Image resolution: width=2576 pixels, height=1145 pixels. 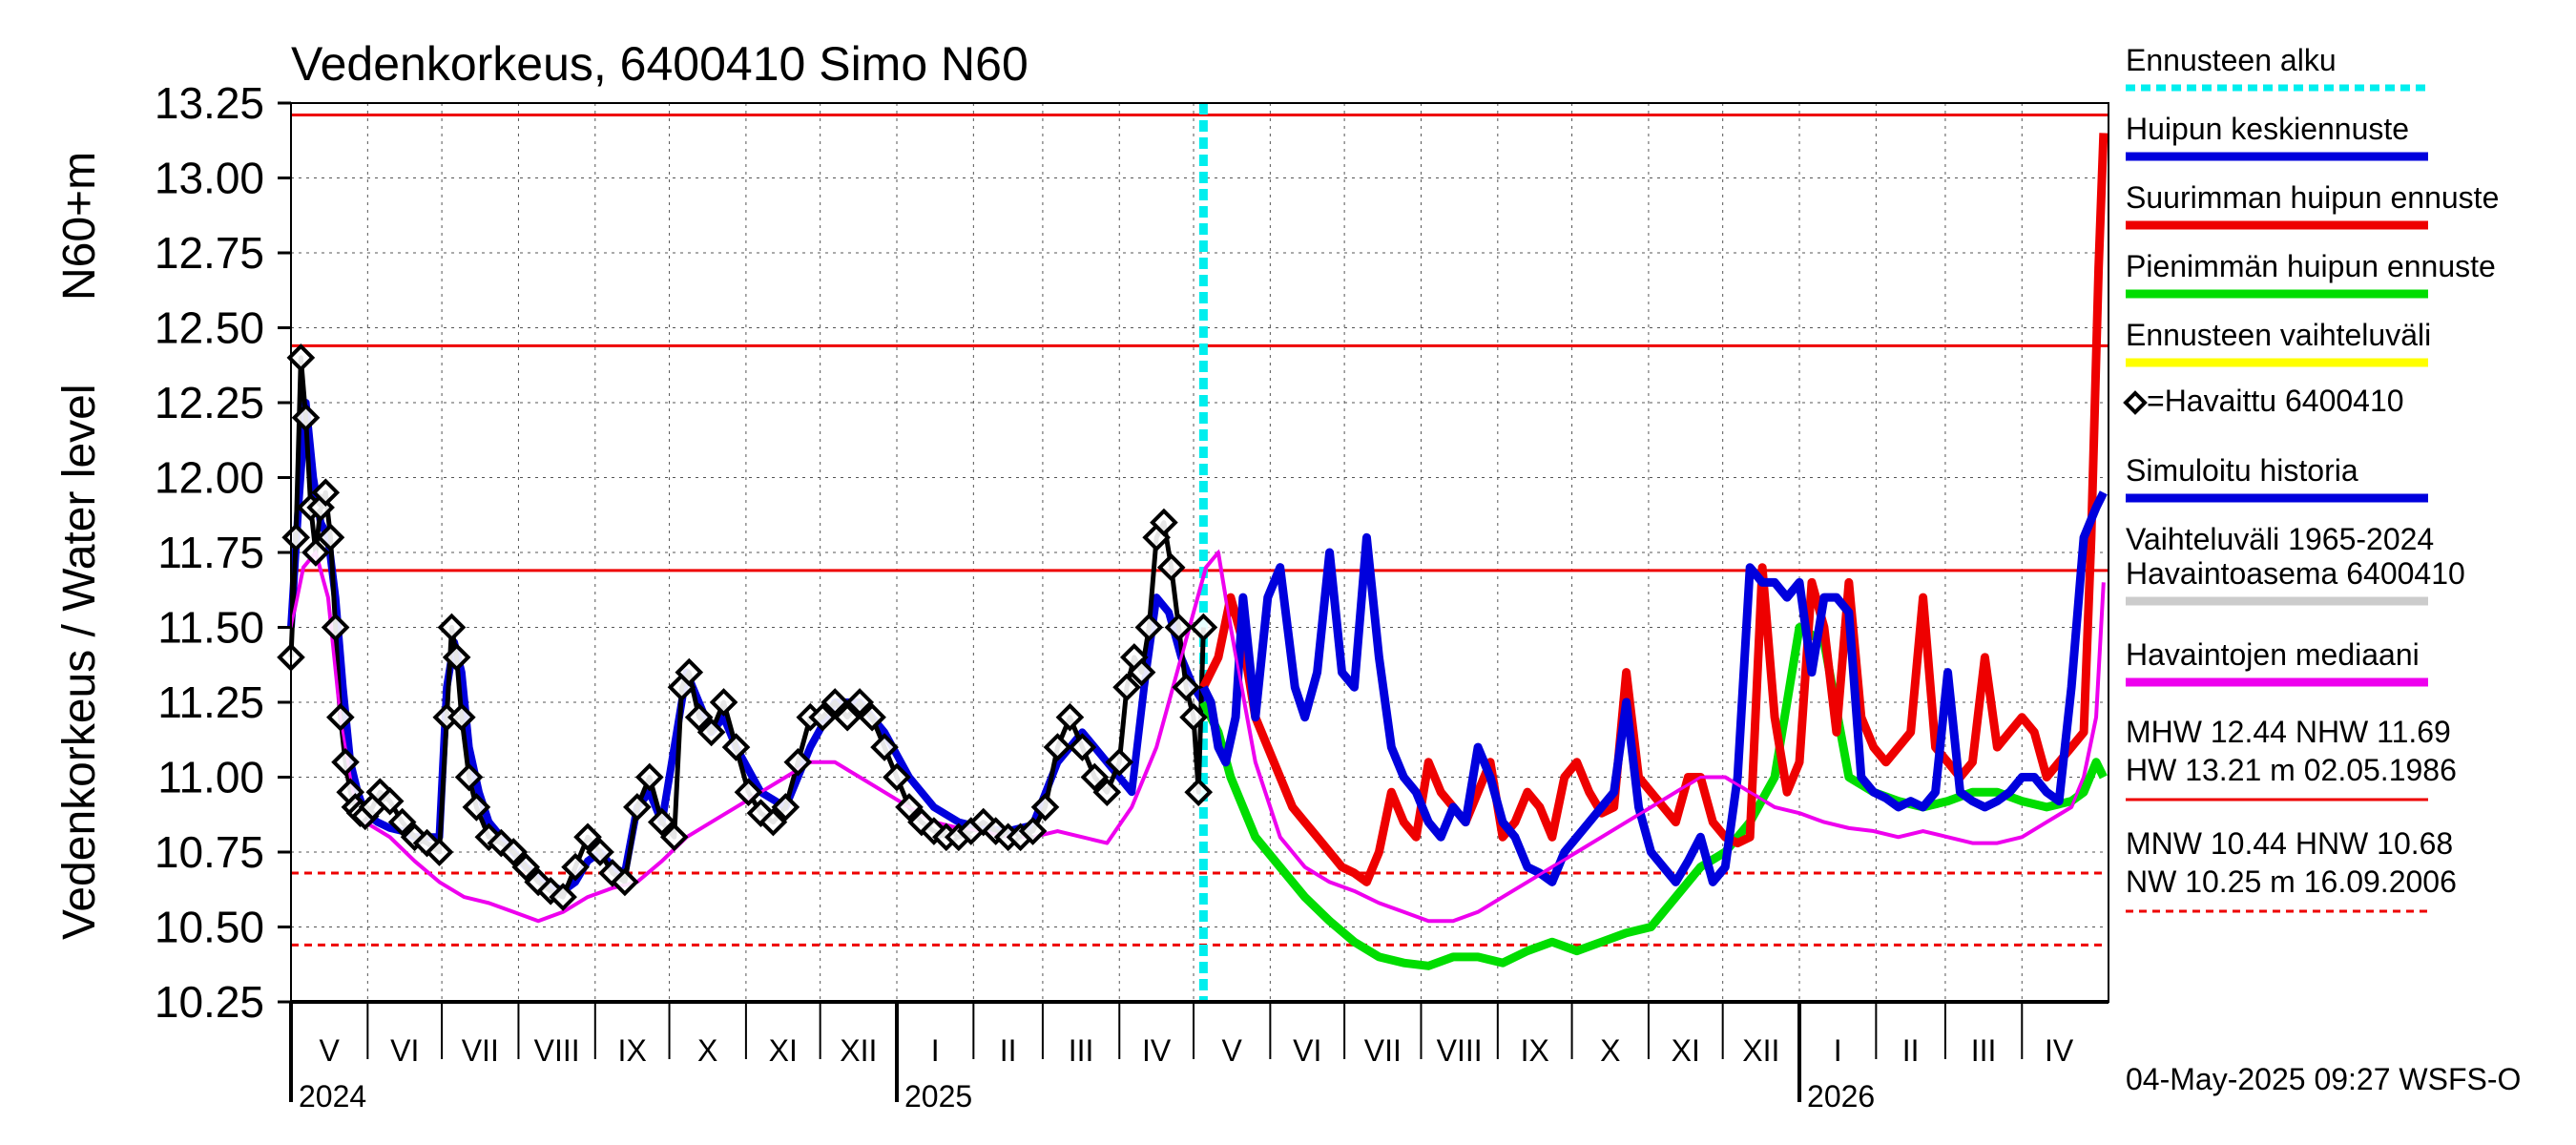 I want to click on series-line-huipun-keskiennuste, so click(x=1653, y=688).